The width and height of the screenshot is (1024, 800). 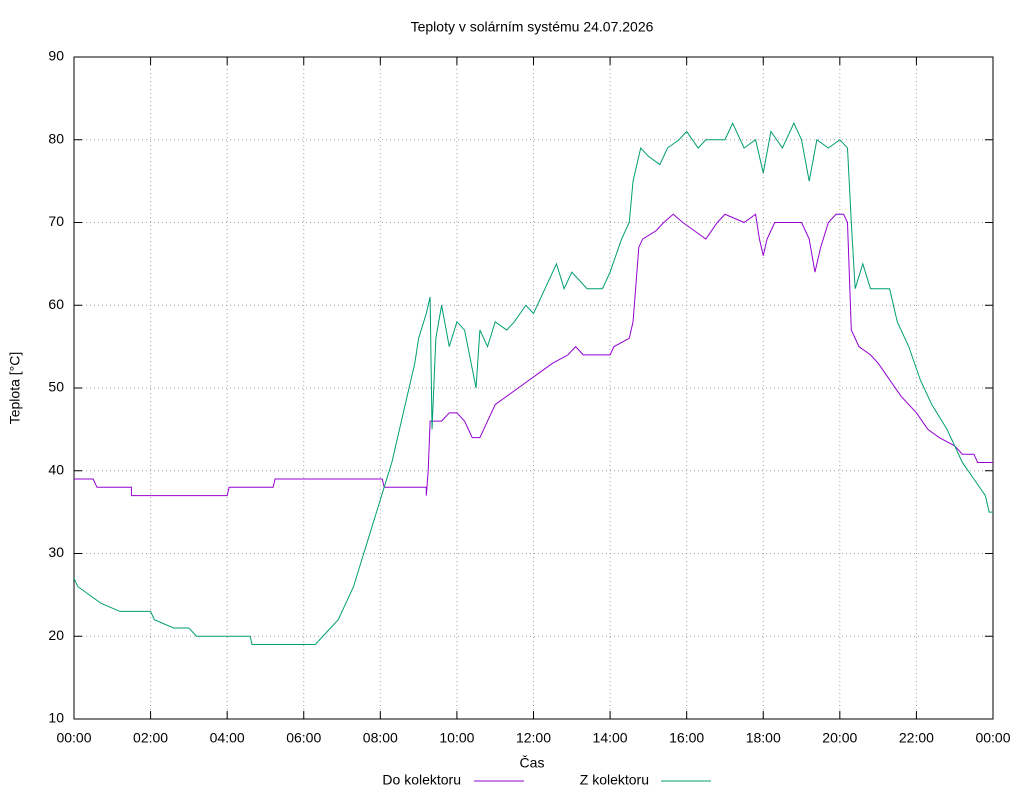 I want to click on y-tick-label: 60, so click(x=56, y=304).